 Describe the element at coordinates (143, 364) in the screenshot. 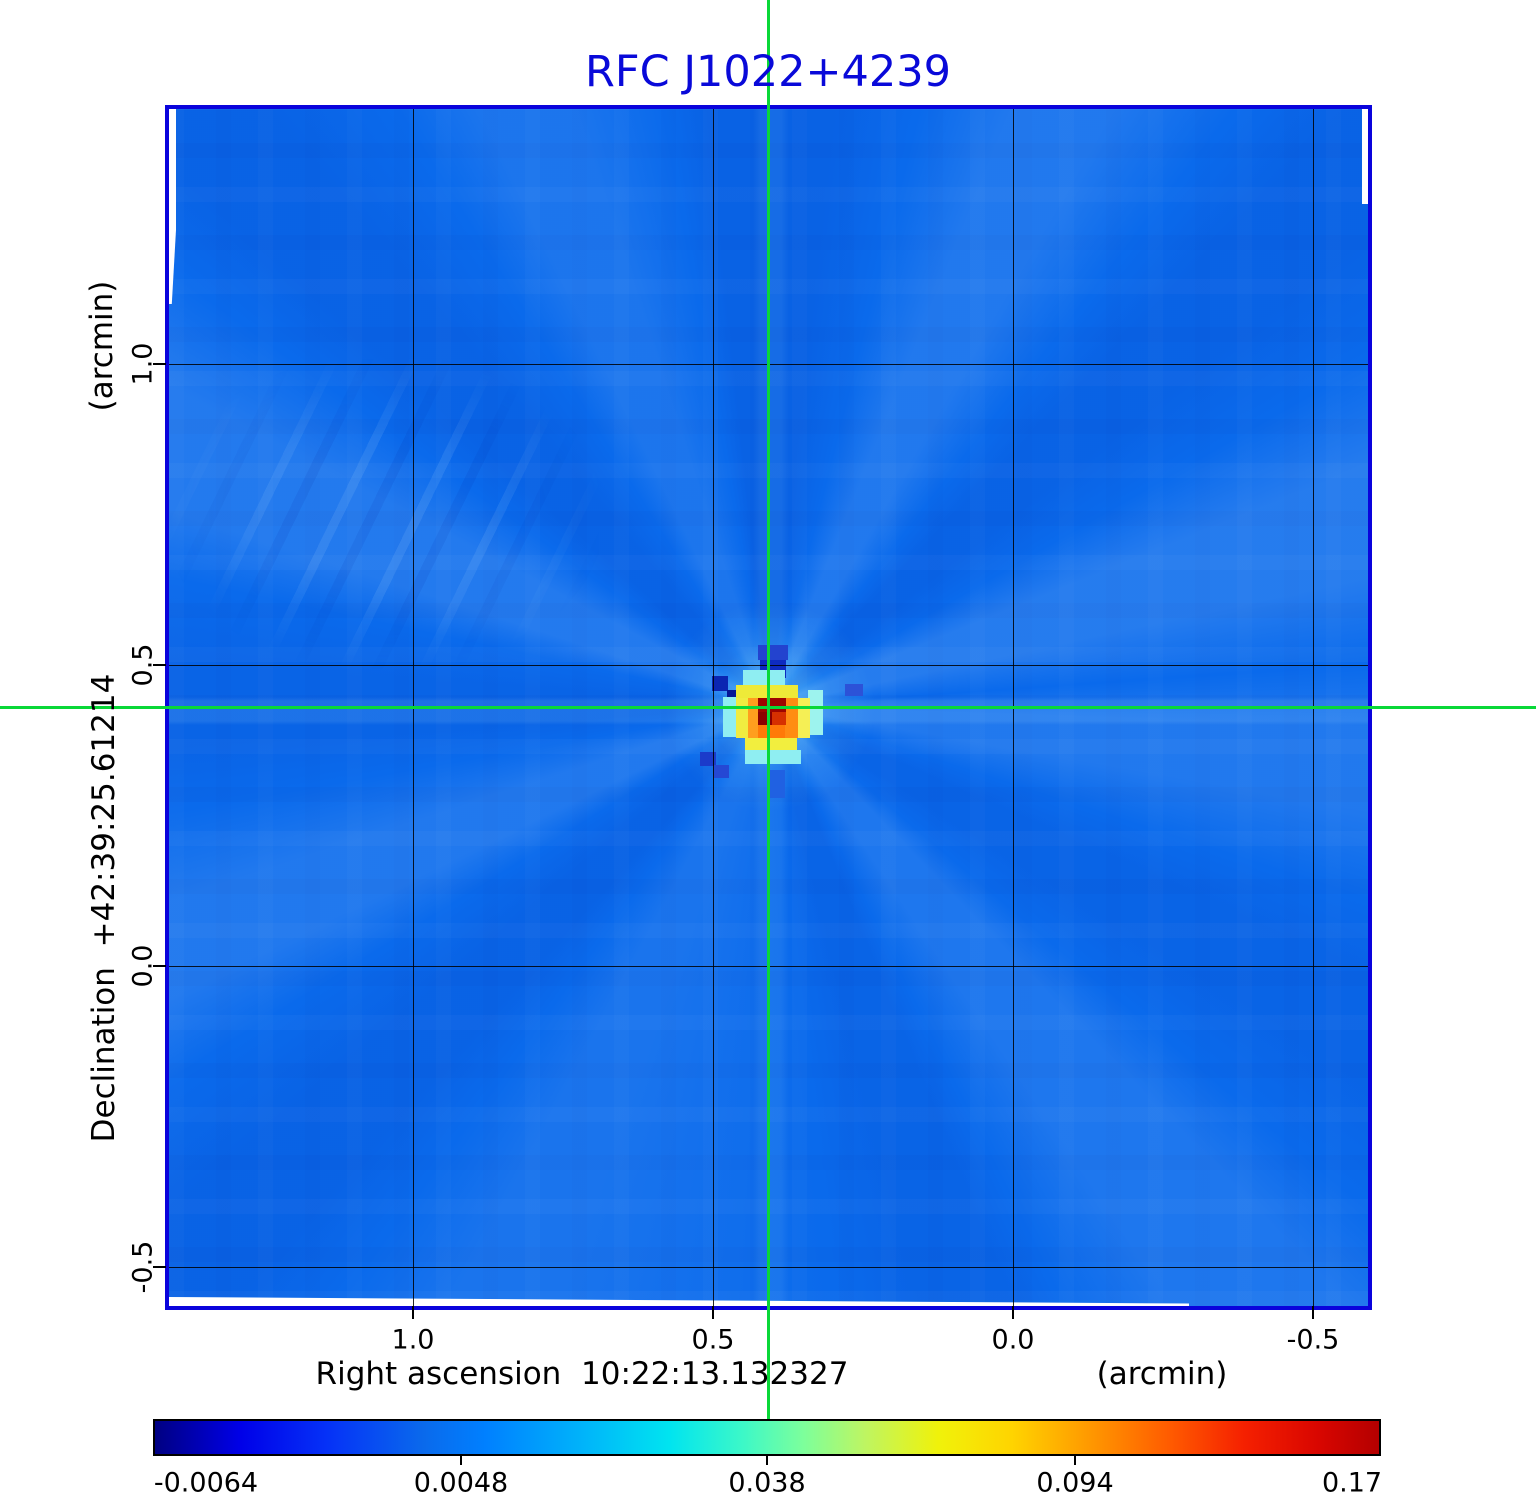

I see `y-tick-label: 1.0` at that location.